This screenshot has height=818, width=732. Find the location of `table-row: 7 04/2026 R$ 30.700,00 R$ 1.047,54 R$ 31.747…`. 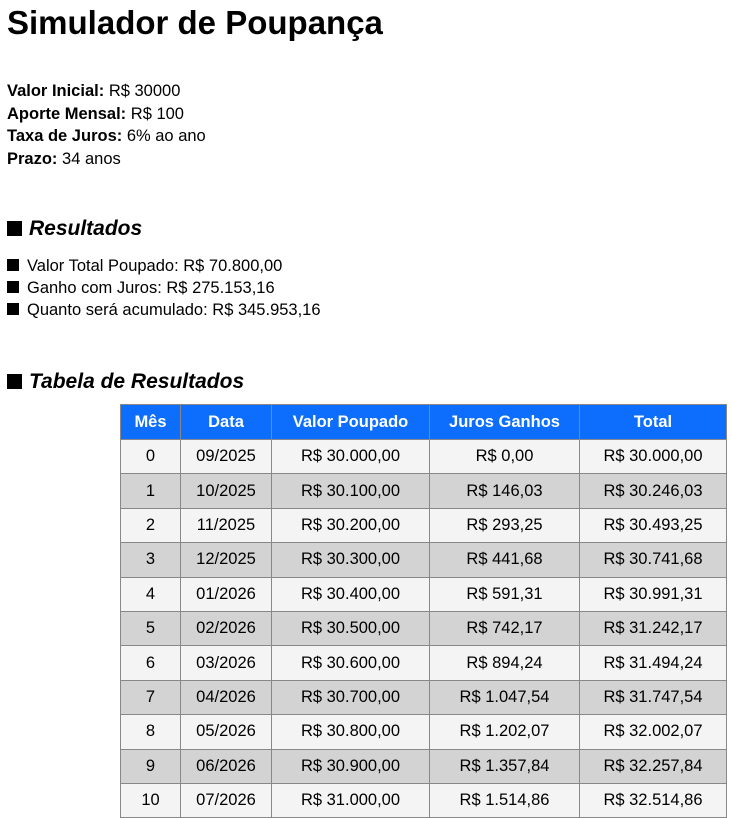

table-row: 7 04/2026 R$ 30.700,00 R$ 1.047,54 R$ 31.747… is located at coordinates (423, 697).